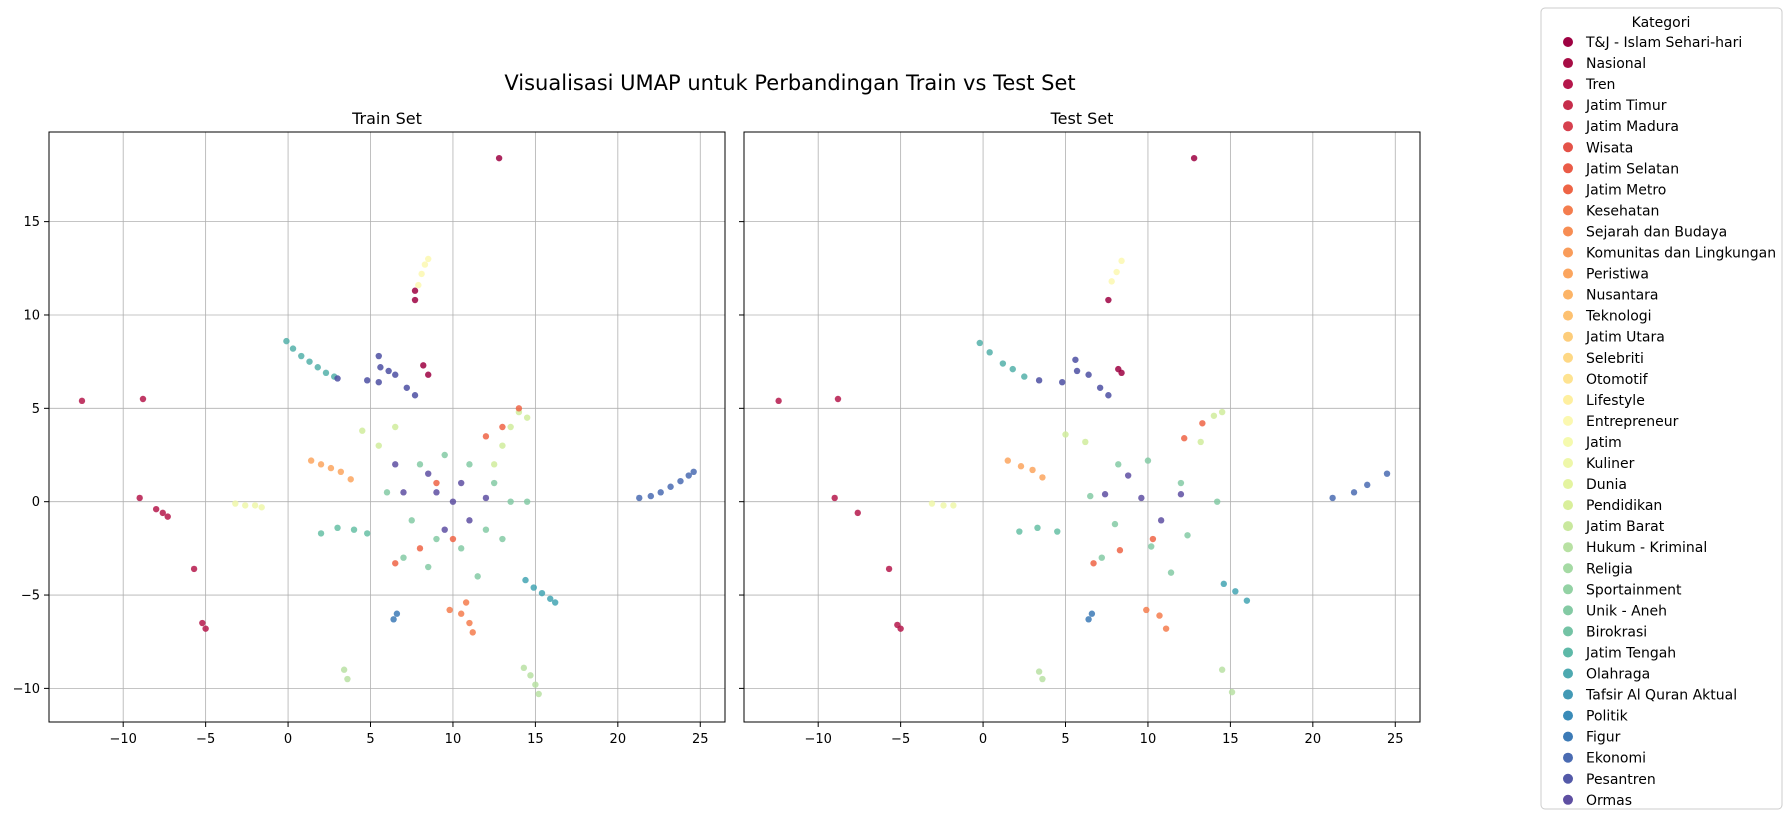 Image resolution: width=1790 pixels, height=820 pixels. I want to click on legend-label: Peristiwa, so click(1617, 275).